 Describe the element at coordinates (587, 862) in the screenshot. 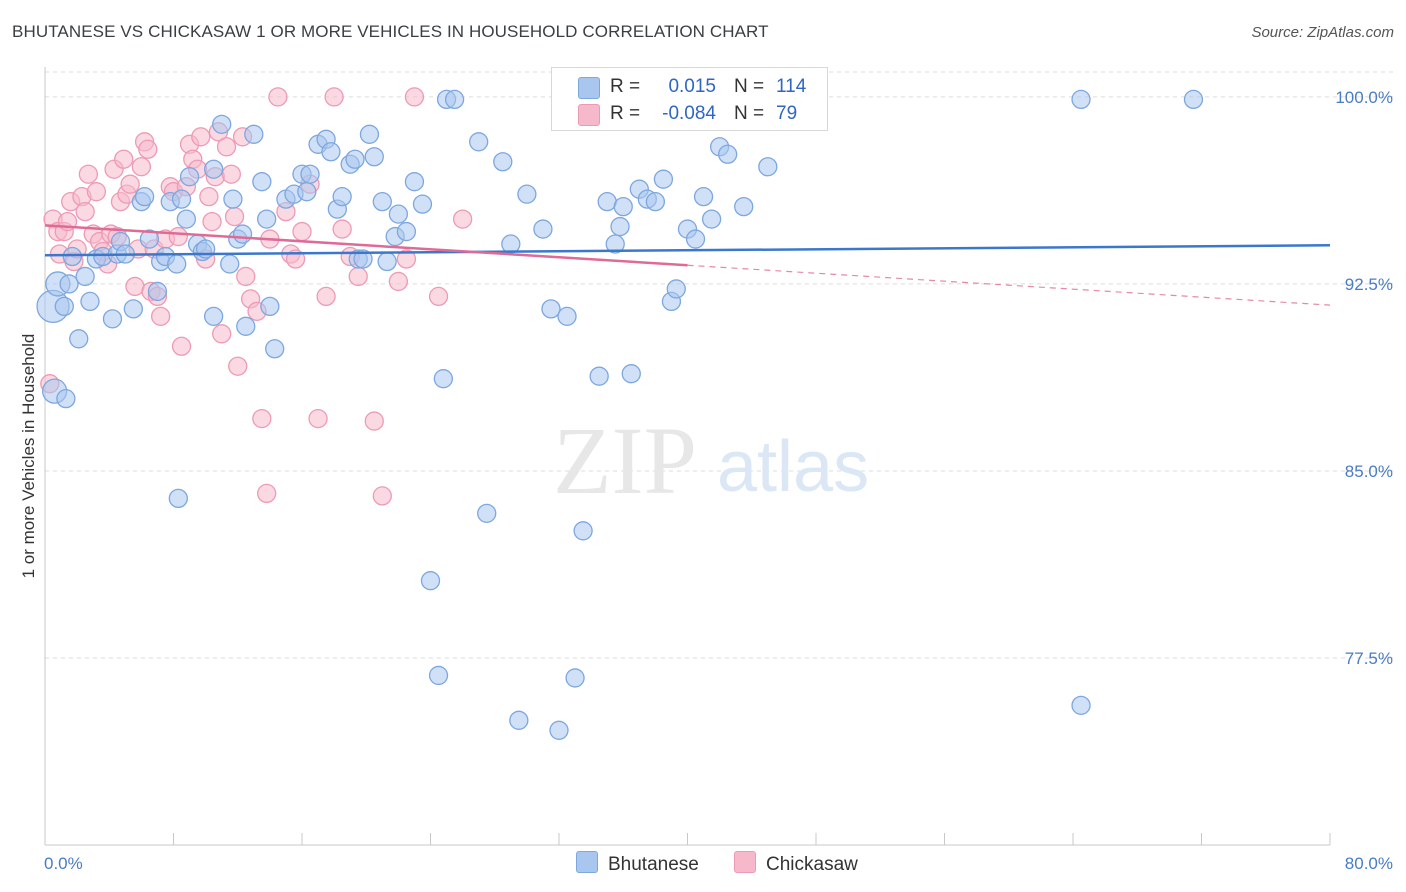

I see `bottom-legend-swatch-bhutanese` at that location.